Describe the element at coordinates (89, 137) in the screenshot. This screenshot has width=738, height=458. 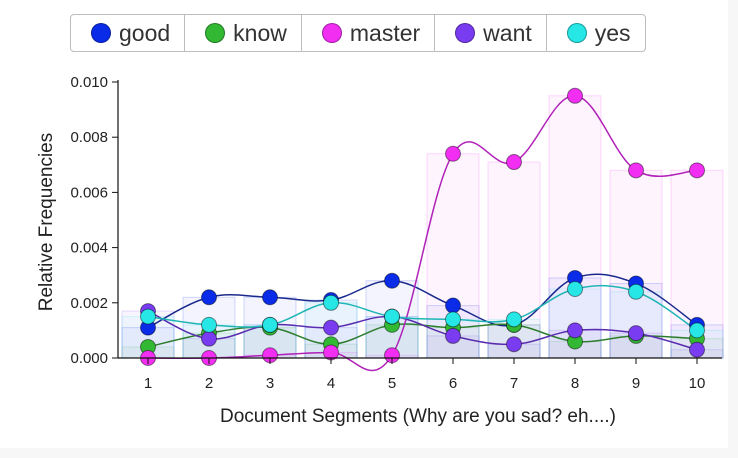
I see `y-tick-label-0.008: 0.008` at that location.